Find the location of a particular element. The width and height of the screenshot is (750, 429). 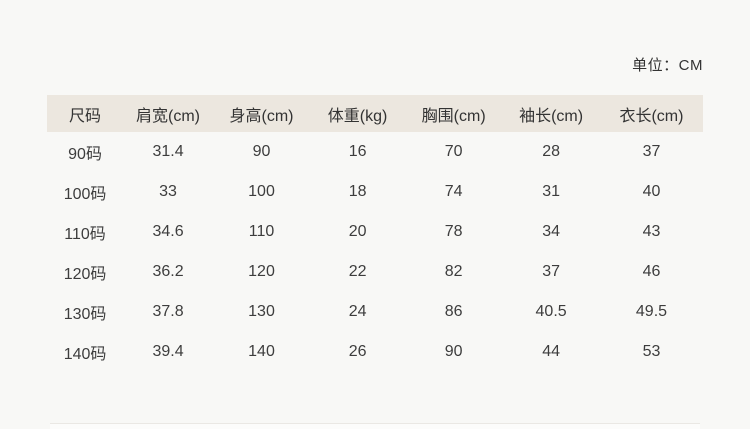

column-header: 袖长(cm) is located at coordinates (551, 116).